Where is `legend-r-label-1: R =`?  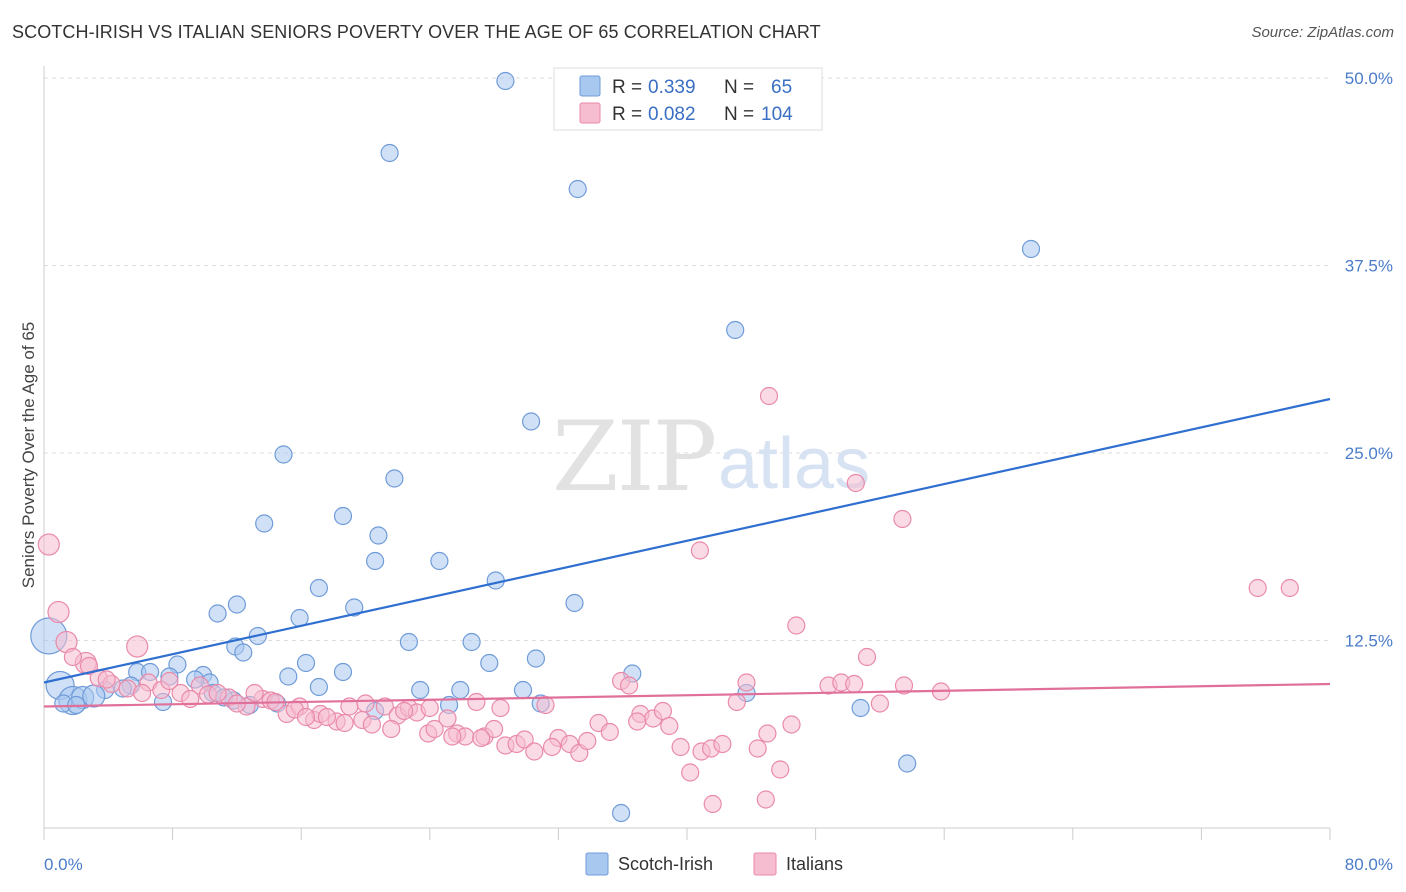 legend-r-label-1: R = is located at coordinates (627, 114).